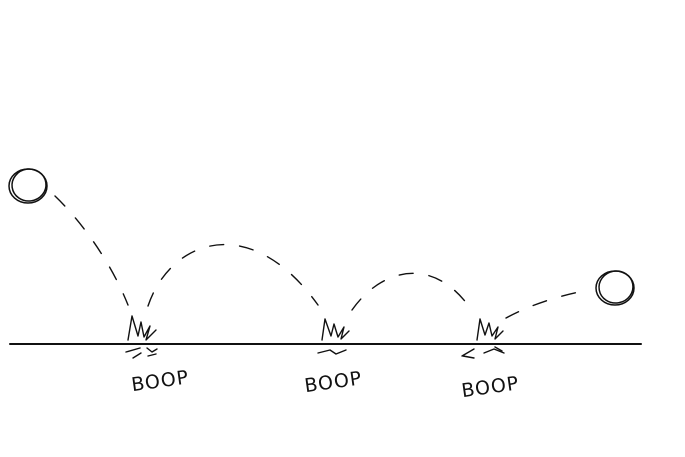 This screenshot has height=457, width=685. Describe the element at coordinates (548, 304) in the screenshot. I see `trajectory-exit-segment` at that location.